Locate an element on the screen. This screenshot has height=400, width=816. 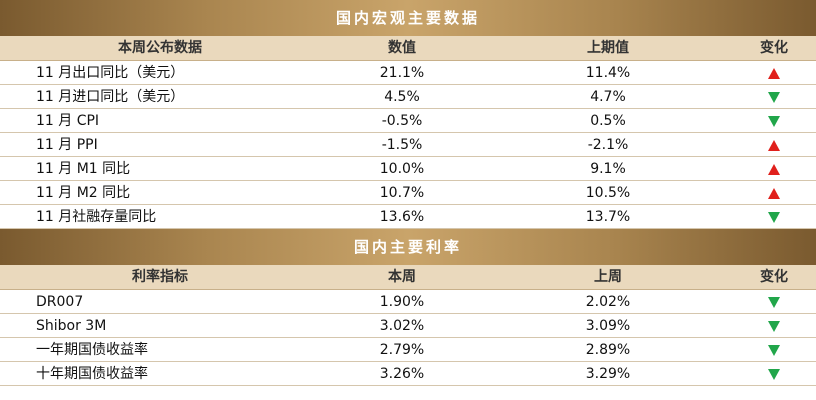
row-indicator-name: 11 月 PPI is located at coordinates (67, 145).